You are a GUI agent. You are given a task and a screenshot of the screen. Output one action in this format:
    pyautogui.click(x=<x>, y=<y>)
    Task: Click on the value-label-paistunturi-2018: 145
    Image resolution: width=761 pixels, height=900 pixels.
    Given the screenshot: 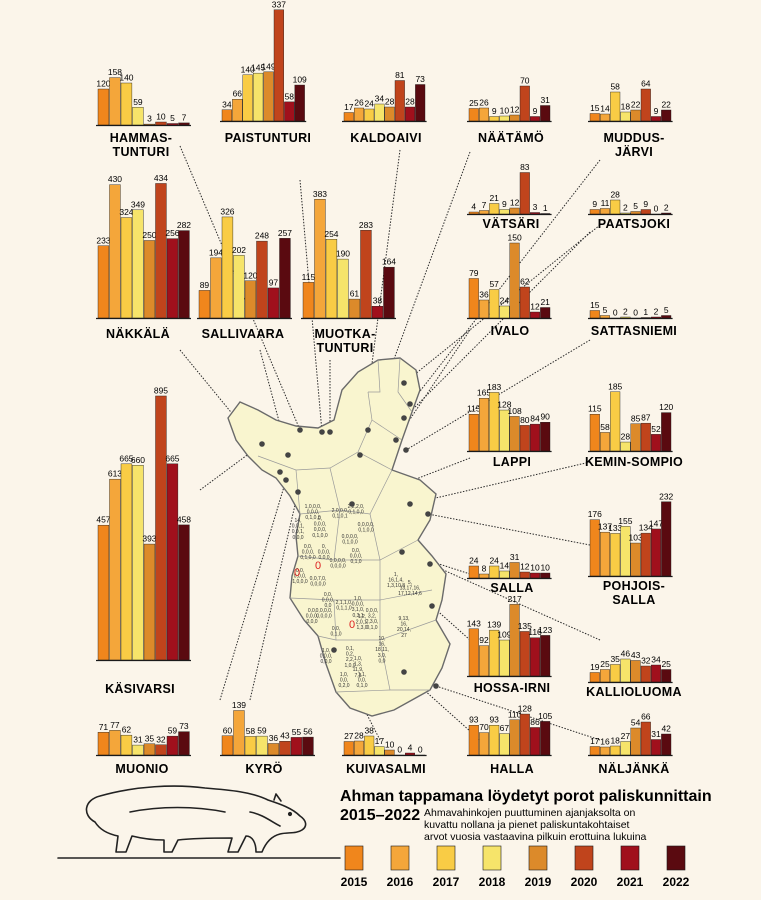 What is the action you would take?
    pyautogui.click(x=258, y=68)
    